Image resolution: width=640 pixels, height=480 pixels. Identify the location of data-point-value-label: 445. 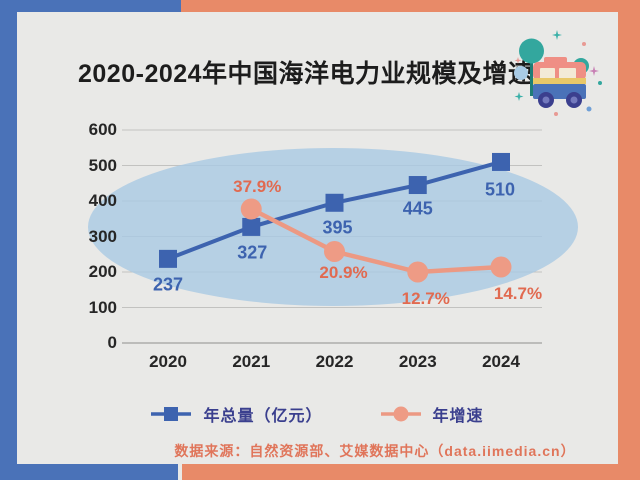
(417, 208).